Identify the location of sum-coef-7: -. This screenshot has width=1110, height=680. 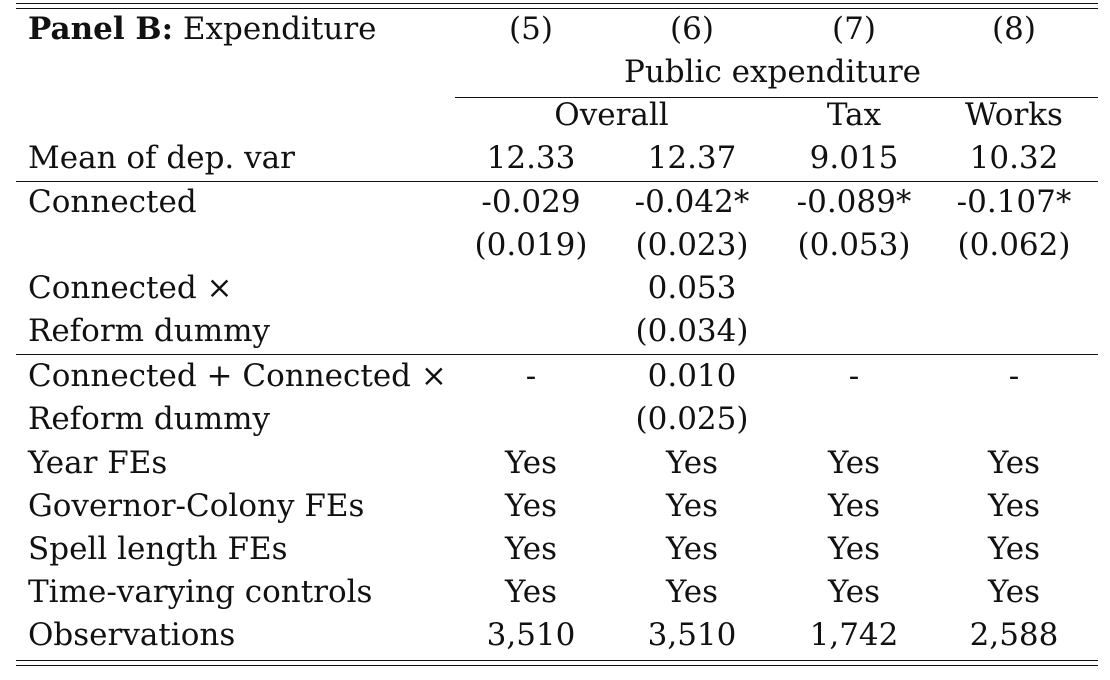
(854, 376).